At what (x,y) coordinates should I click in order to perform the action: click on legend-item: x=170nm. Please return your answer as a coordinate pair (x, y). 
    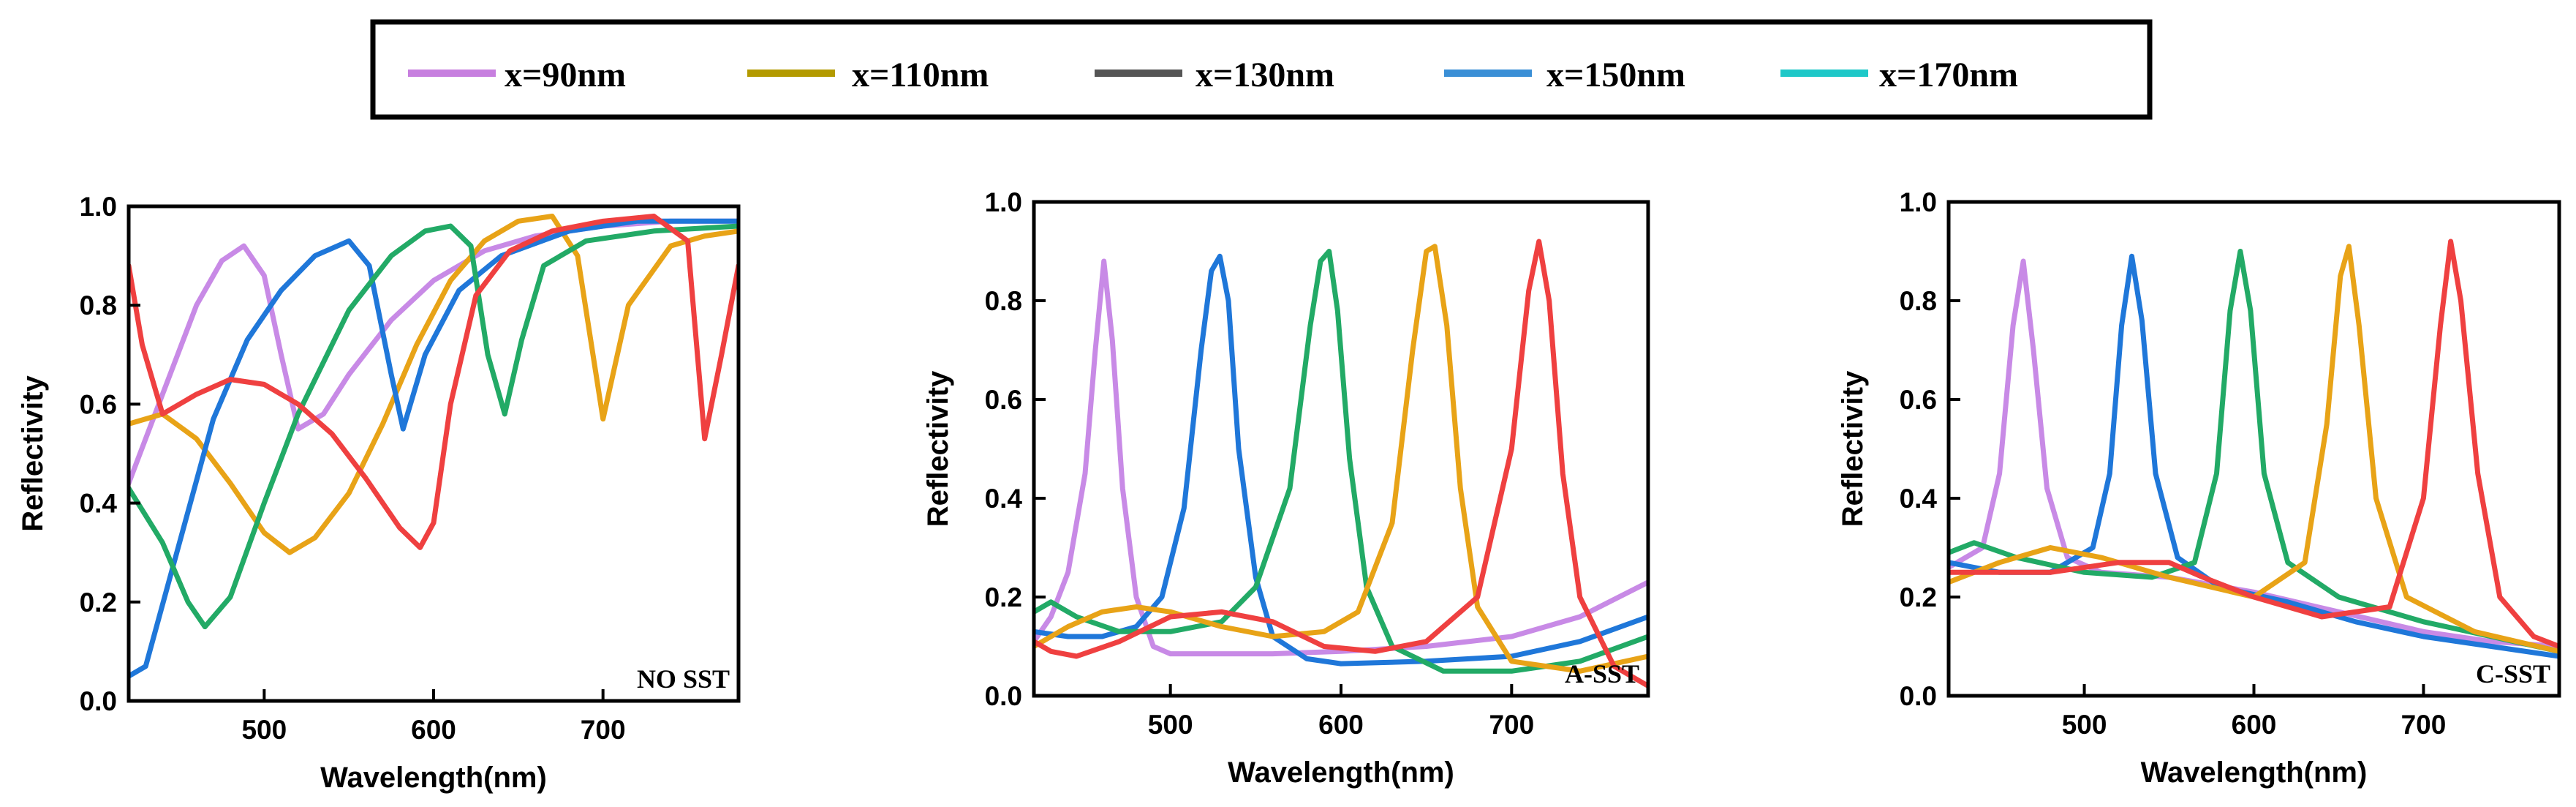
    Looking at the image, I should click on (1899, 75).